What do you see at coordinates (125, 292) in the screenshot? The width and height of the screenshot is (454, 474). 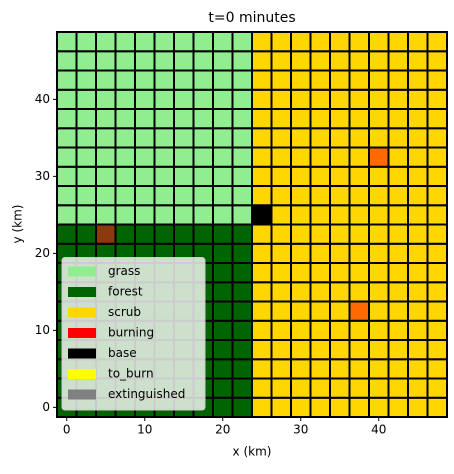 I see `legend-label: forest` at bounding box center [125, 292].